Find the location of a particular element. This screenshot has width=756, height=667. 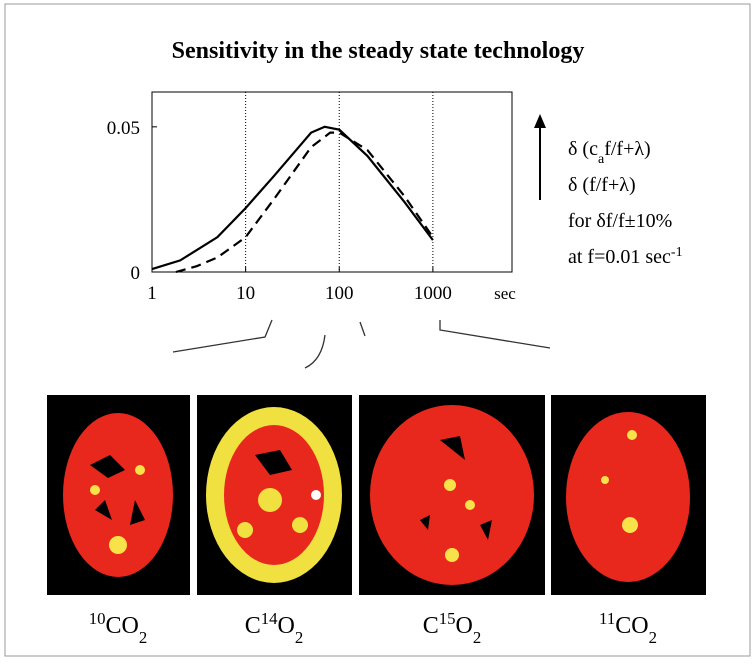

text-part: a is located at coordinates (601, 159).